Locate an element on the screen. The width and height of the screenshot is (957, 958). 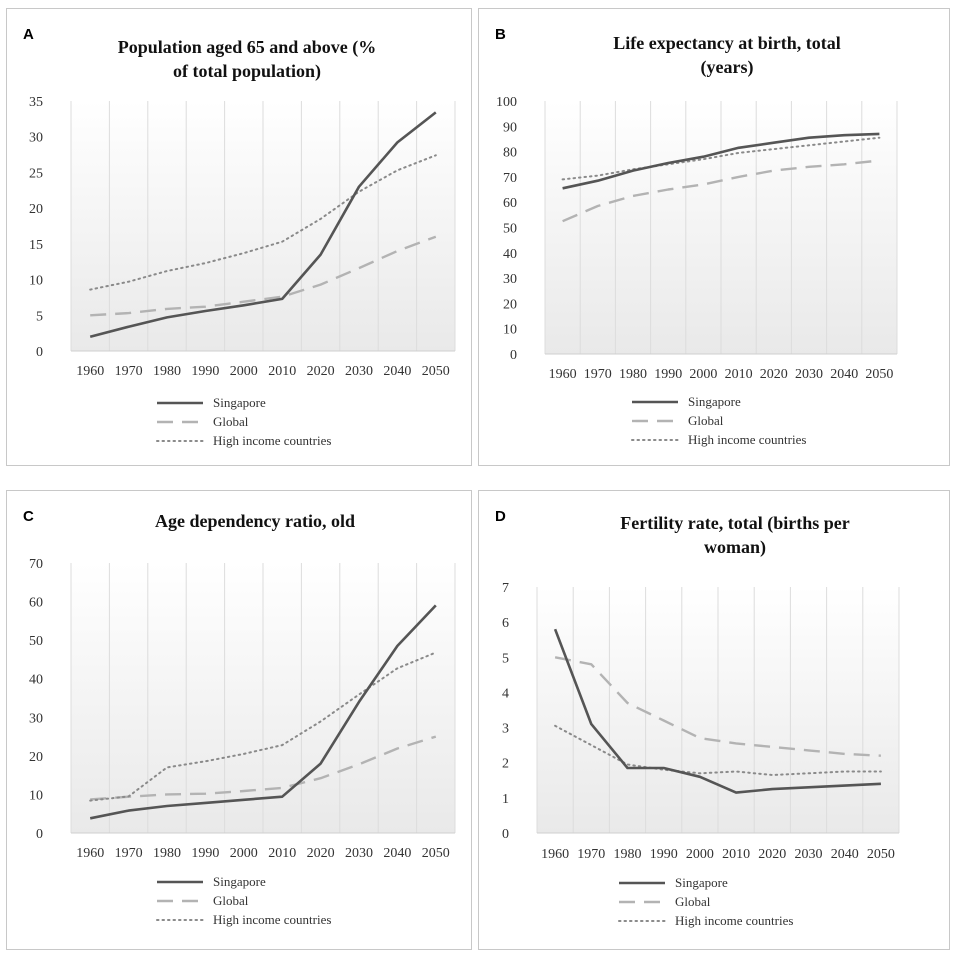
chart-title-line: Fertility rate, total (births per is located at coordinates (734, 523).